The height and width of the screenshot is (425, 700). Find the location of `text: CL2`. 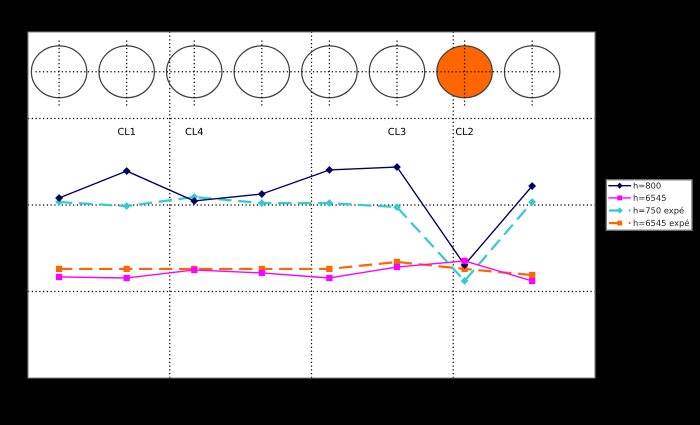

text: CL2 is located at coordinates (464, 132).